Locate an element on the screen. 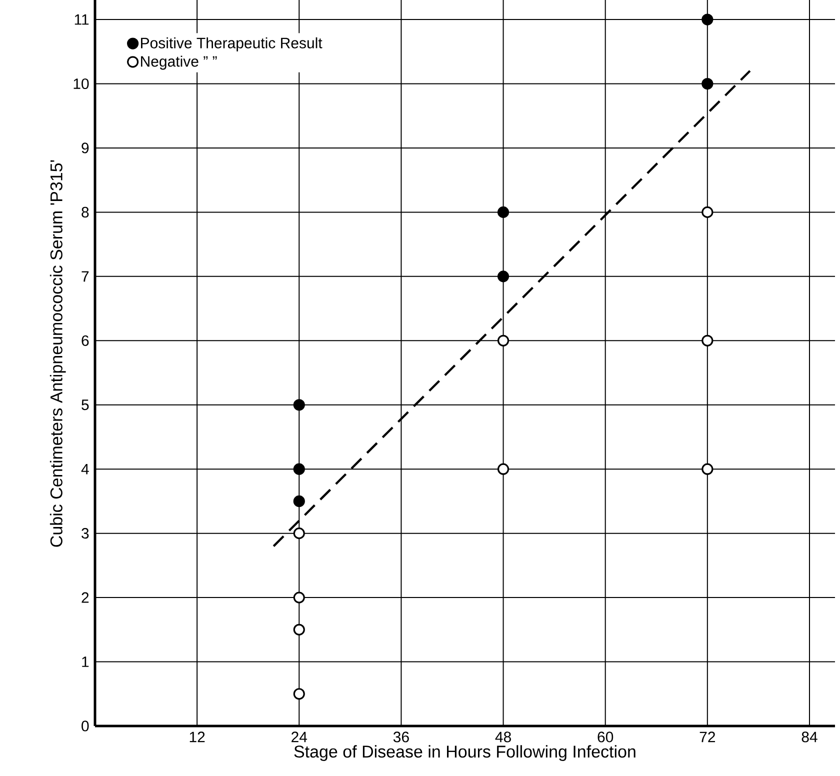  y-tick-label: 1 is located at coordinates (85, 661).